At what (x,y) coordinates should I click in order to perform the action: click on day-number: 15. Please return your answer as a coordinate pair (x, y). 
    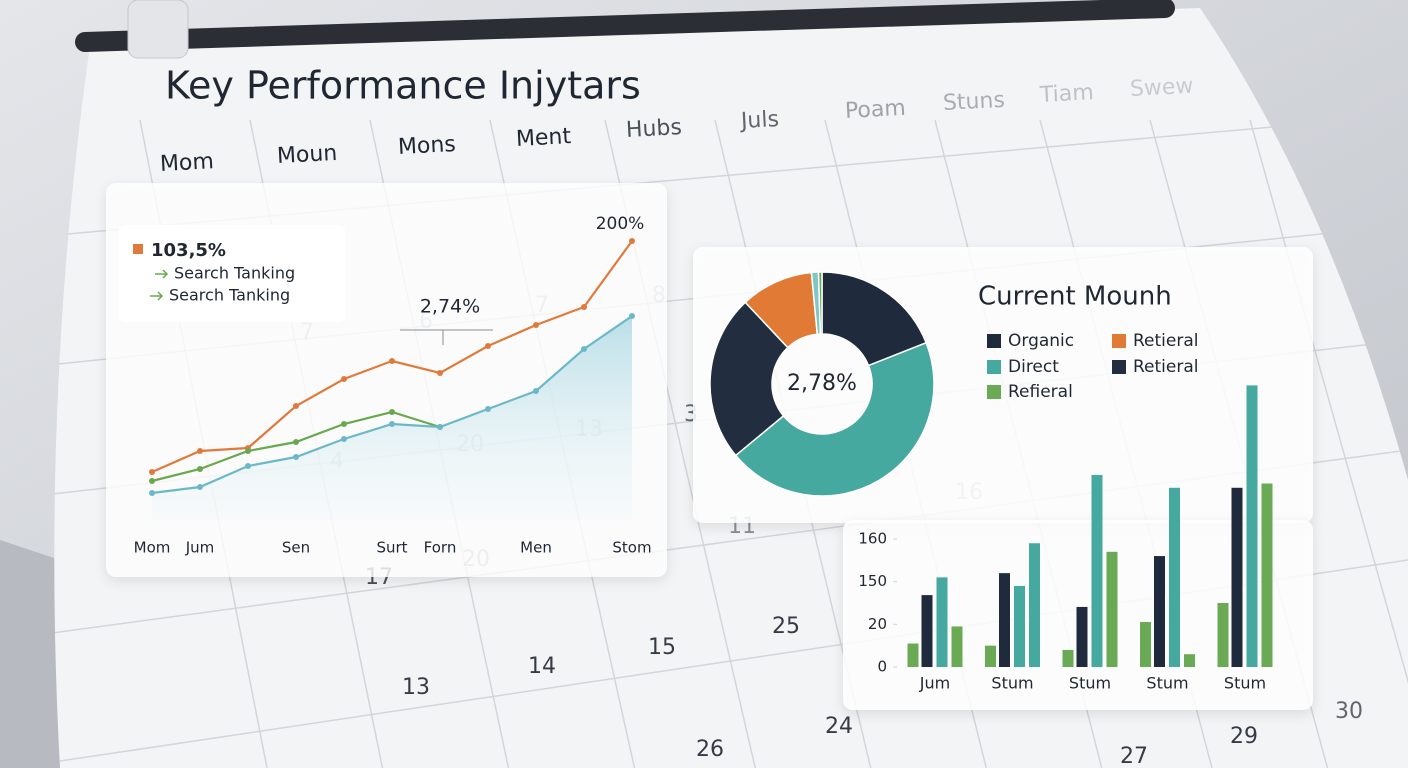
    Looking at the image, I should click on (662, 647).